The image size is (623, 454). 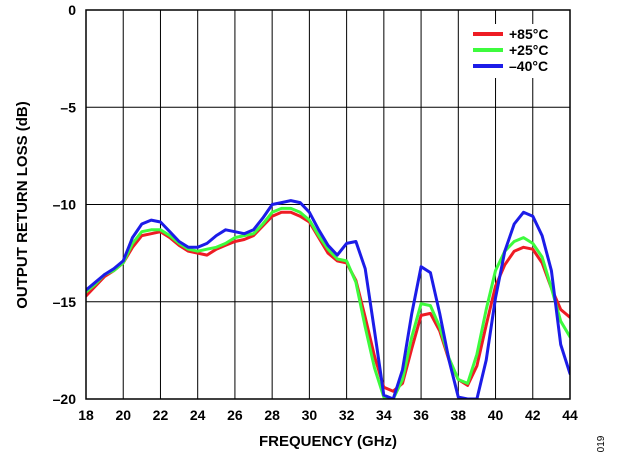 What do you see at coordinates (601, 443) in the screenshot?
I see `figure-number: 019` at bounding box center [601, 443].